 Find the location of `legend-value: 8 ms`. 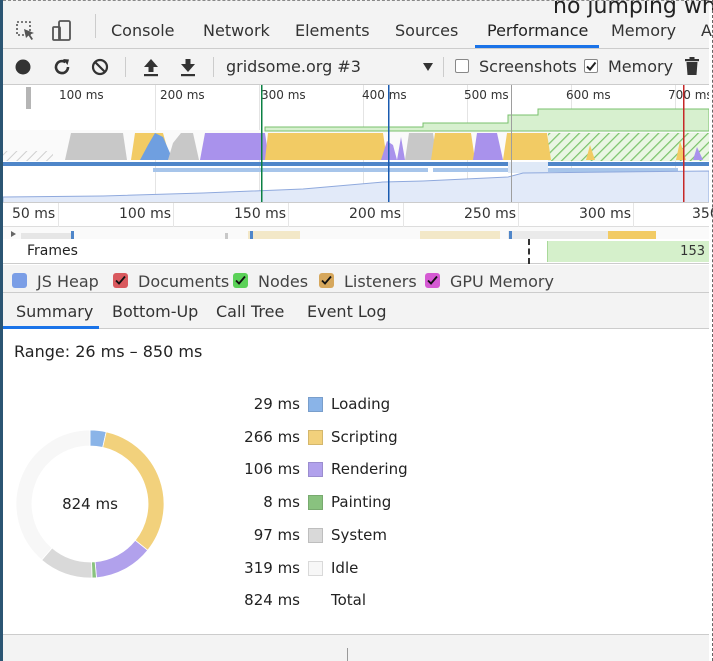

legend-value: 8 ms is located at coordinates (281, 502).